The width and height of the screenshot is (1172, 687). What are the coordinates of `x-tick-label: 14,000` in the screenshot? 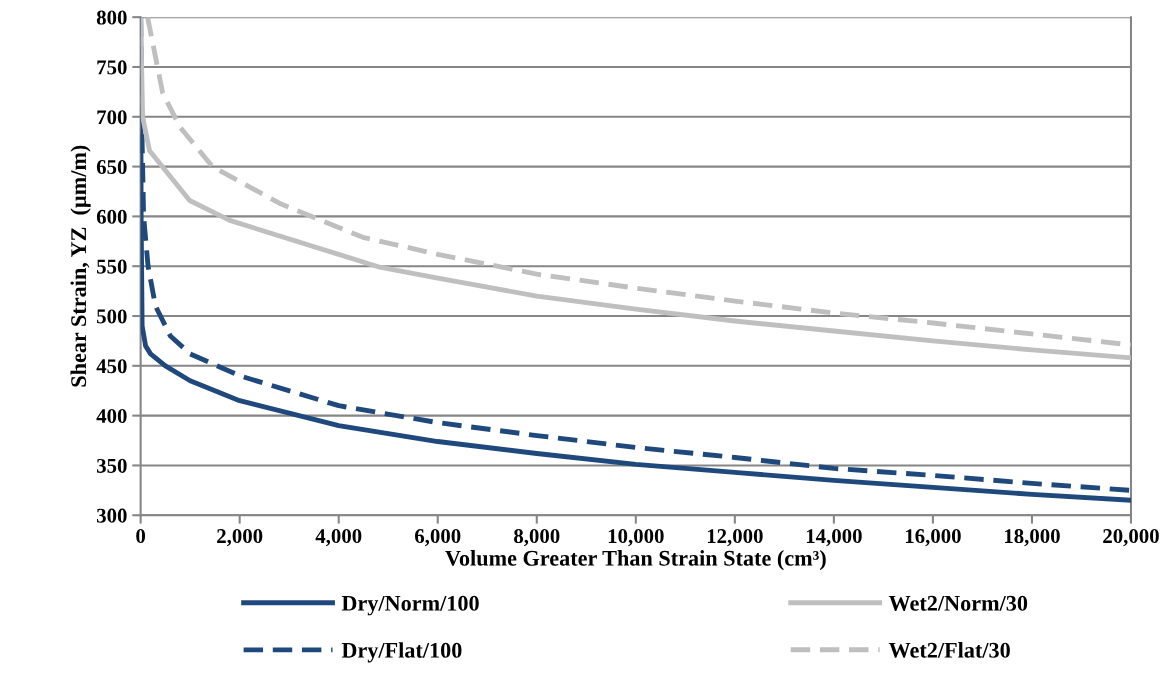 It's located at (834, 538).